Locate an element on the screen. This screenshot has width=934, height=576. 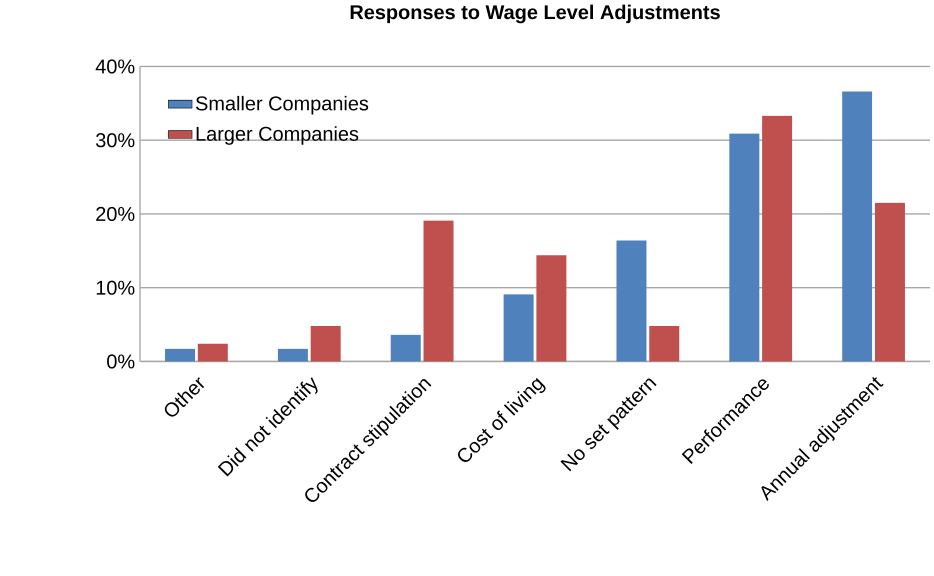
y-tick-label: 0% is located at coordinates (120, 361).